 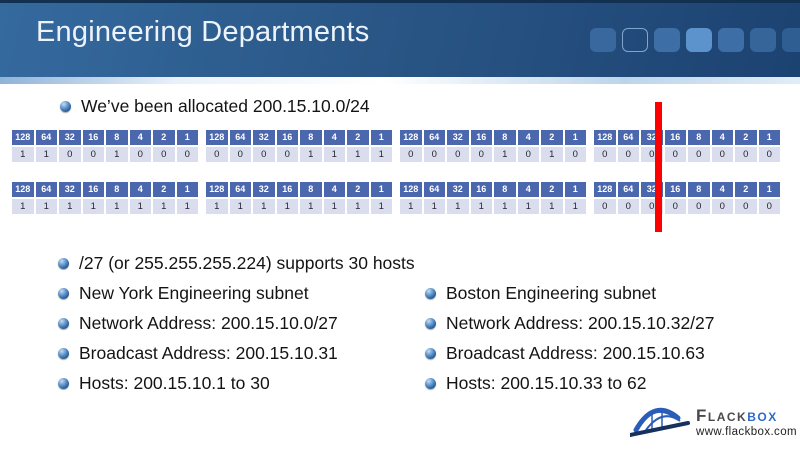 I want to click on flackbox-logo: Flackbox www.flackbox.com, so click(x=713, y=421).